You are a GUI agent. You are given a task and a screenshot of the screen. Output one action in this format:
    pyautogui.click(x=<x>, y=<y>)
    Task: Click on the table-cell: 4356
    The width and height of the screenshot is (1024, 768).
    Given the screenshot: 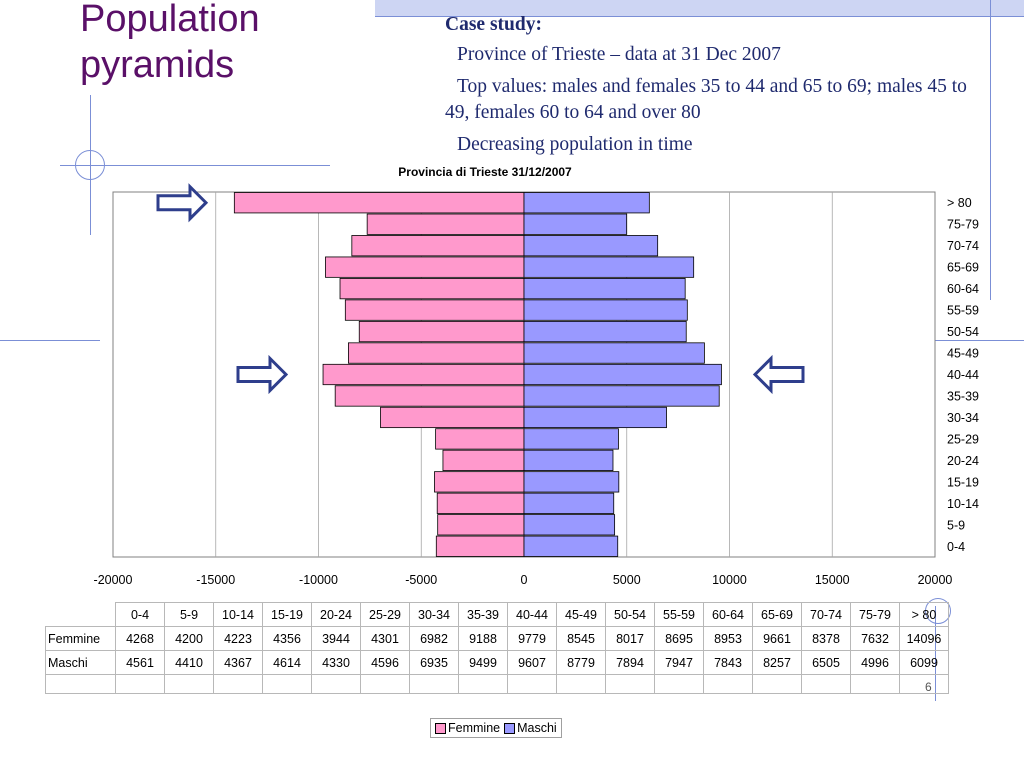 What is the action you would take?
    pyautogui.click(x=287, y=638)
    